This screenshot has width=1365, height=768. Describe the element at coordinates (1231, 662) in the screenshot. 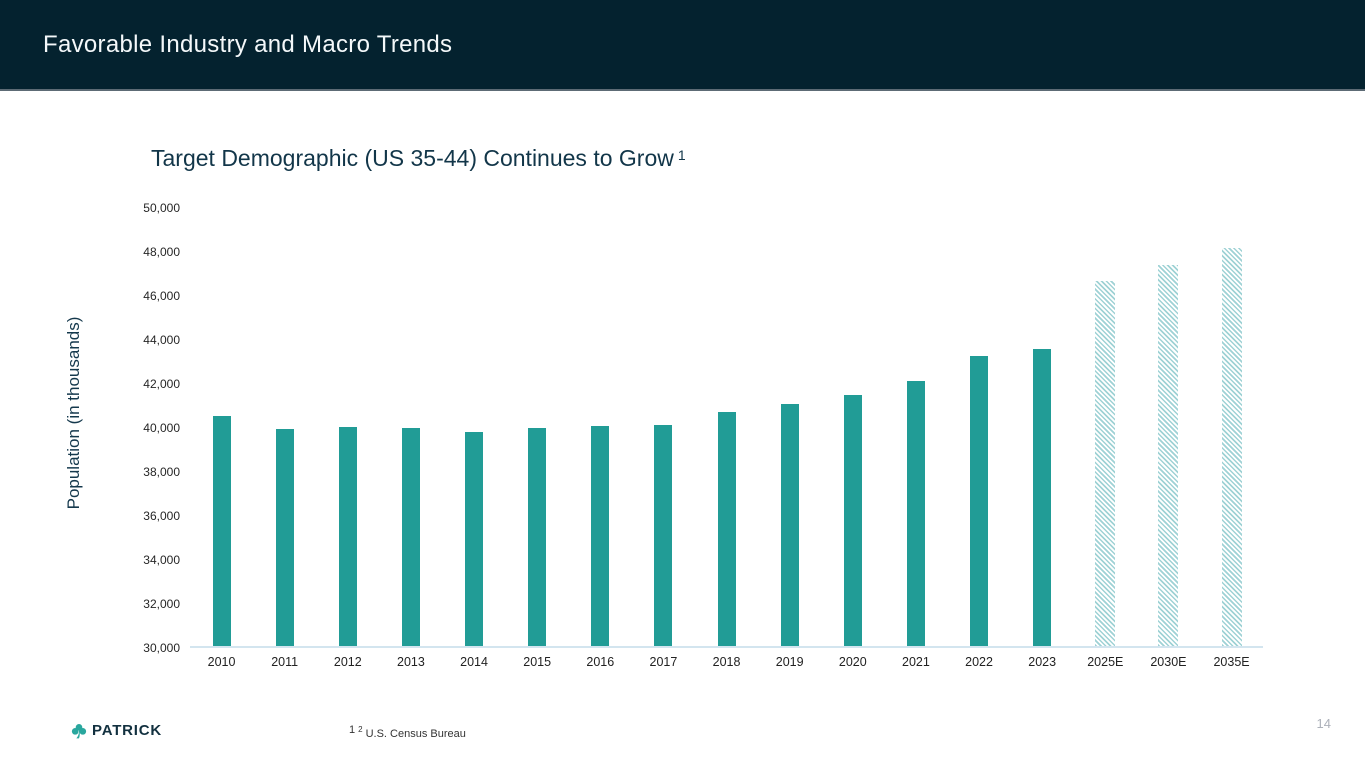

I see `x-tick-2035E: 2035E` at that location.